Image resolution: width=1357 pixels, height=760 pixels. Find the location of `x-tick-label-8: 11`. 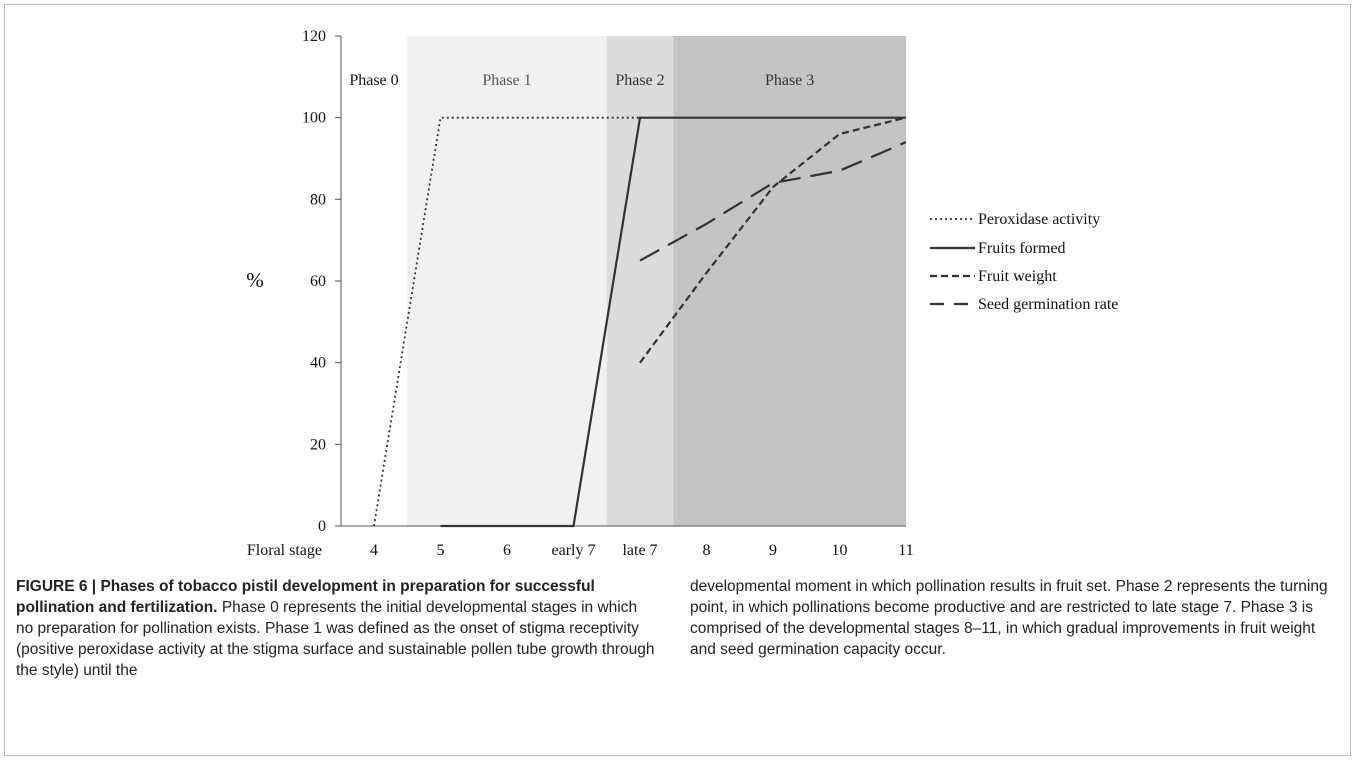

x-tick-label-8: 11 is located at coordinates (905, 550).